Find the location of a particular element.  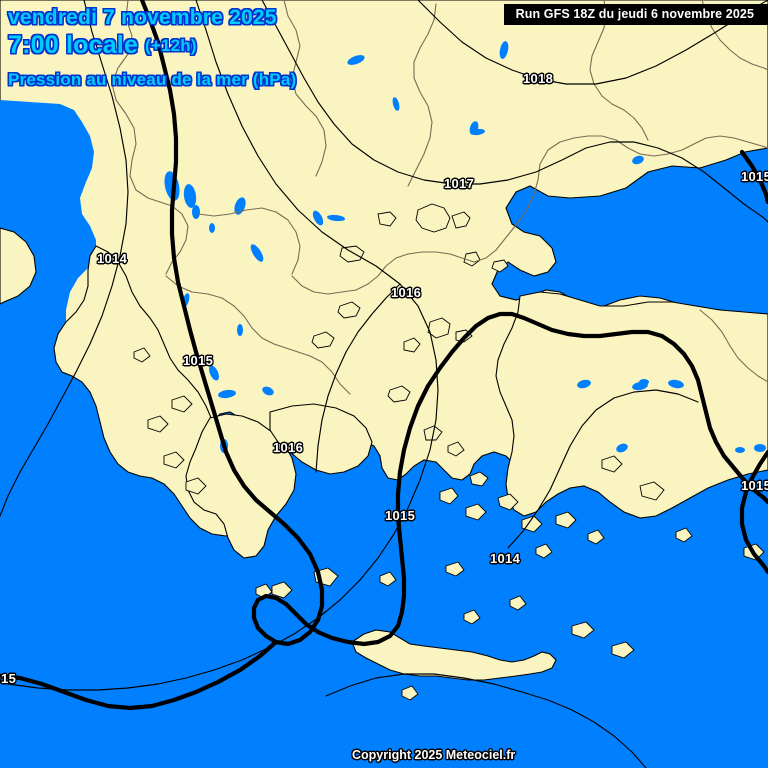

land-anatolia-west is located at coordinates (631, 405).